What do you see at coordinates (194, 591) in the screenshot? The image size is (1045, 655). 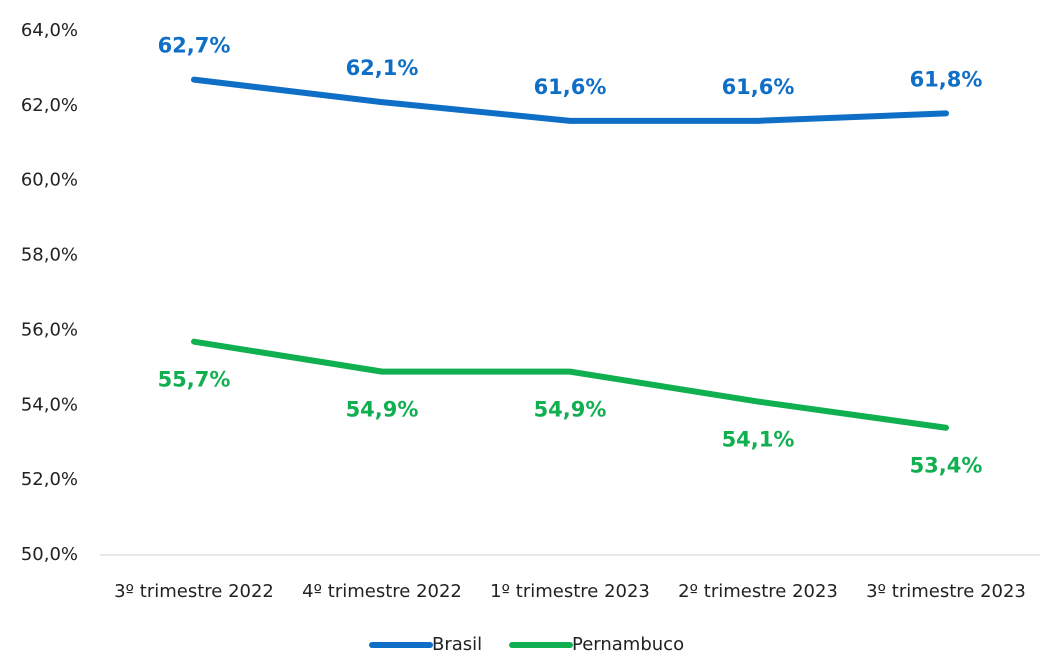 I see `x-tick-label: 3º trimestre 2022` at bounding box center [194, 591].